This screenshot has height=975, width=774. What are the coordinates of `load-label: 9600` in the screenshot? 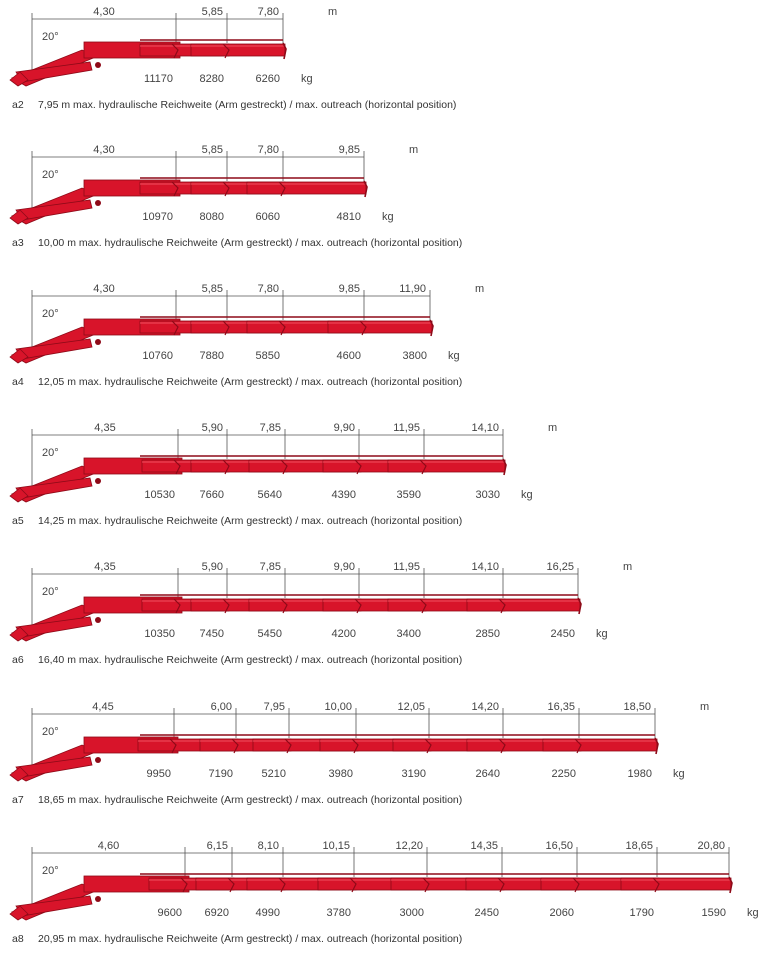 It's located at (170, 913).